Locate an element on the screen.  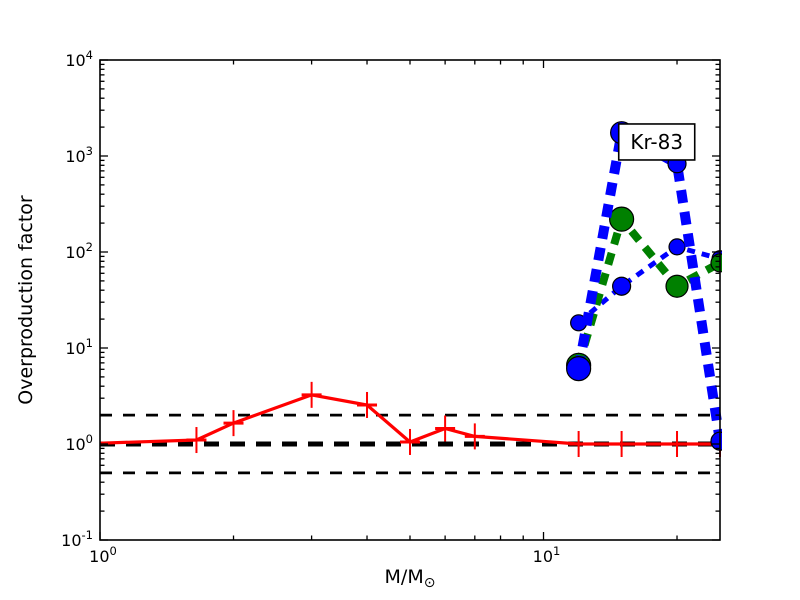
y-tick-label: 10¹ is located at coordinates (79, 347).